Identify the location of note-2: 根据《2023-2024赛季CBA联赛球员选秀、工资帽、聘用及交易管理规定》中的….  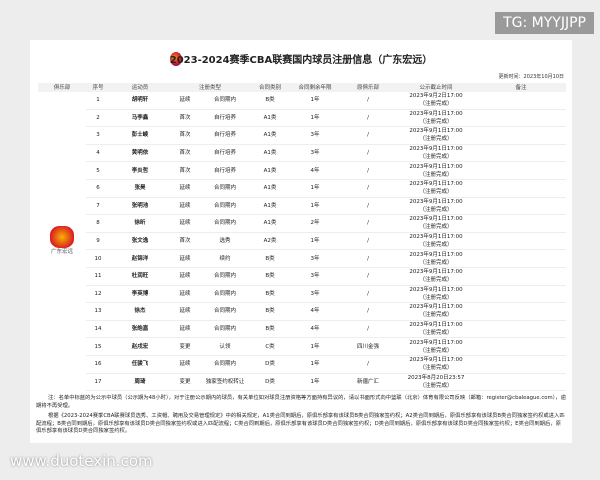
(300, 424).